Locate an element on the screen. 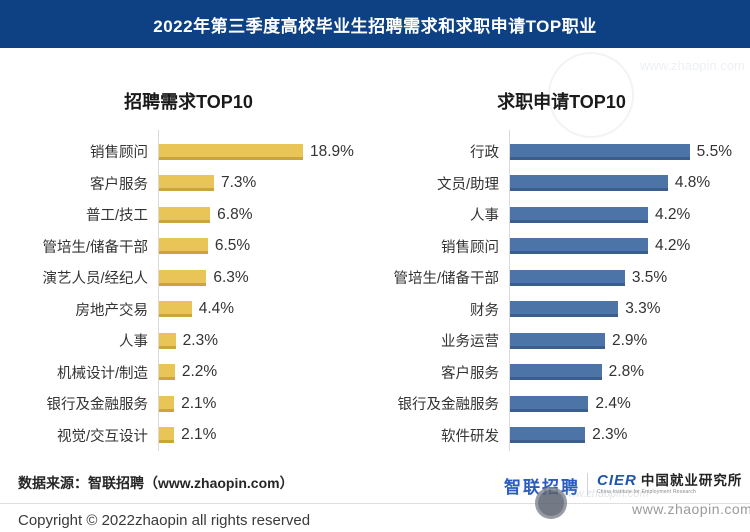 The image size is (750, 532). bar-row: 房地产交易 4.4% is located at coordinates (188, 310).